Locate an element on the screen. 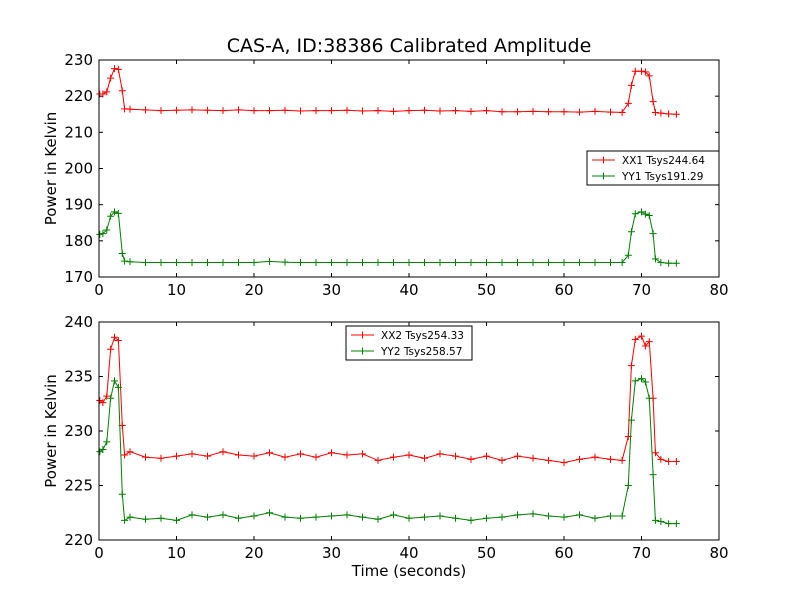  chart-2-x-tick-label: 60 is located at coordinates (563, 553).